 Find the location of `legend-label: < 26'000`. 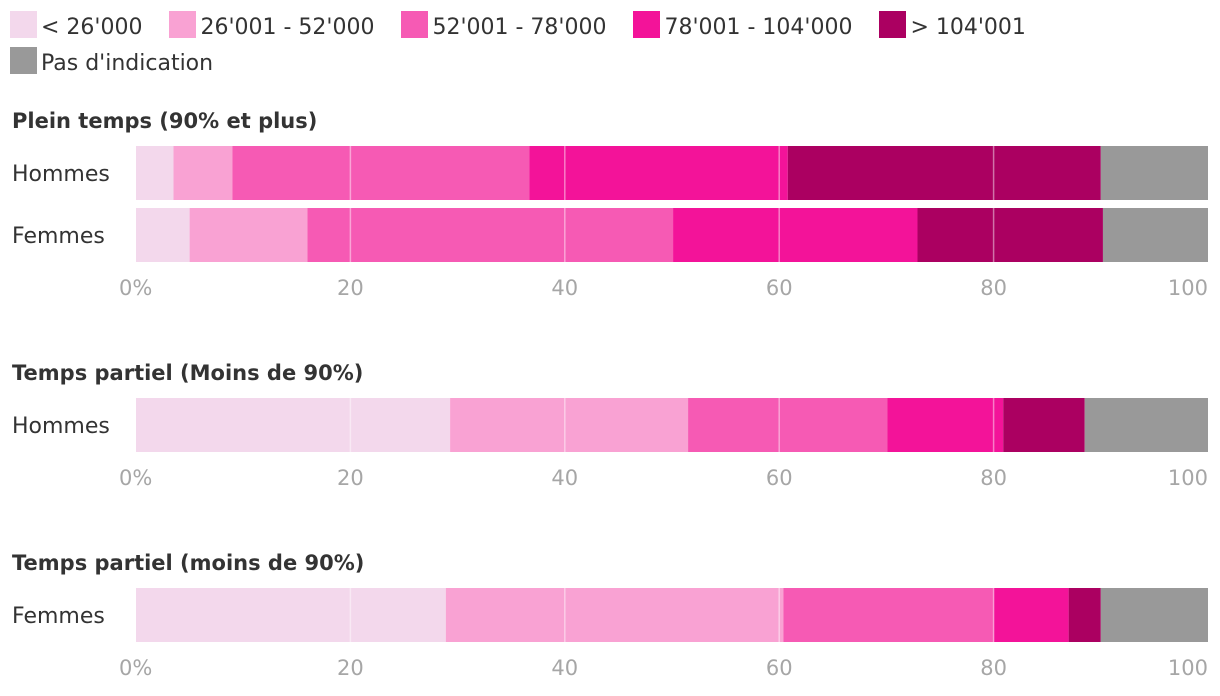

legend-label: < 26'000 is located at coordinates (92, 27).